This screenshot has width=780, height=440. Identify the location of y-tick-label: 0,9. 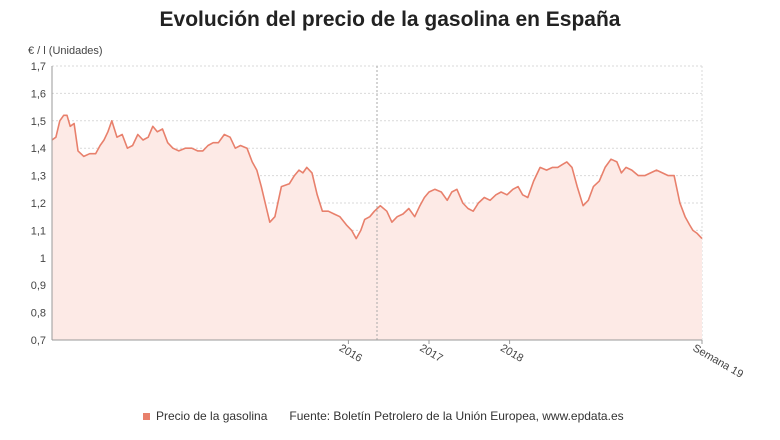
(38, 286).